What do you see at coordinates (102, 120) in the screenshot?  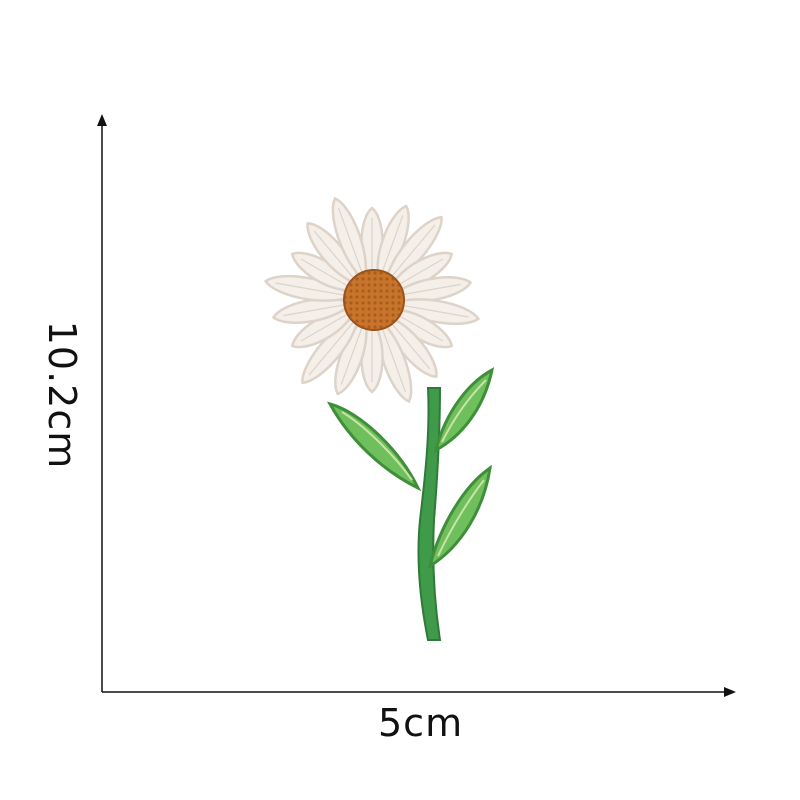 I see `height-arrow-icon` at bounding box center [102, 120].